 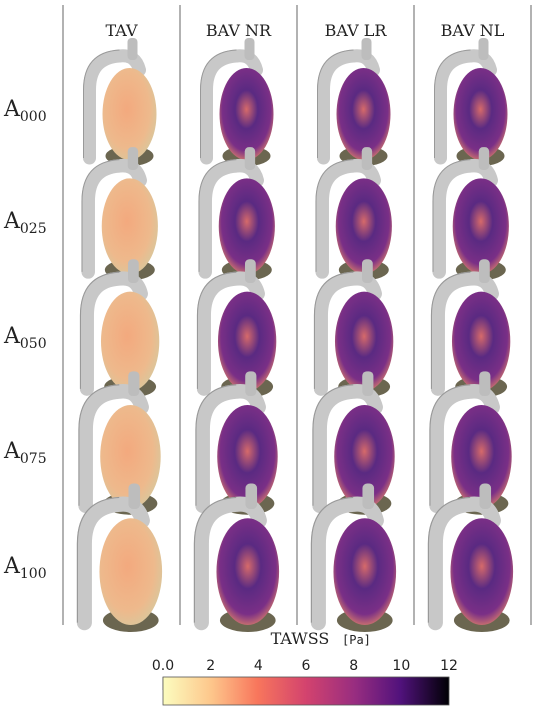 I want to click on row-label-sub: 100, so click(x=33, y=574).